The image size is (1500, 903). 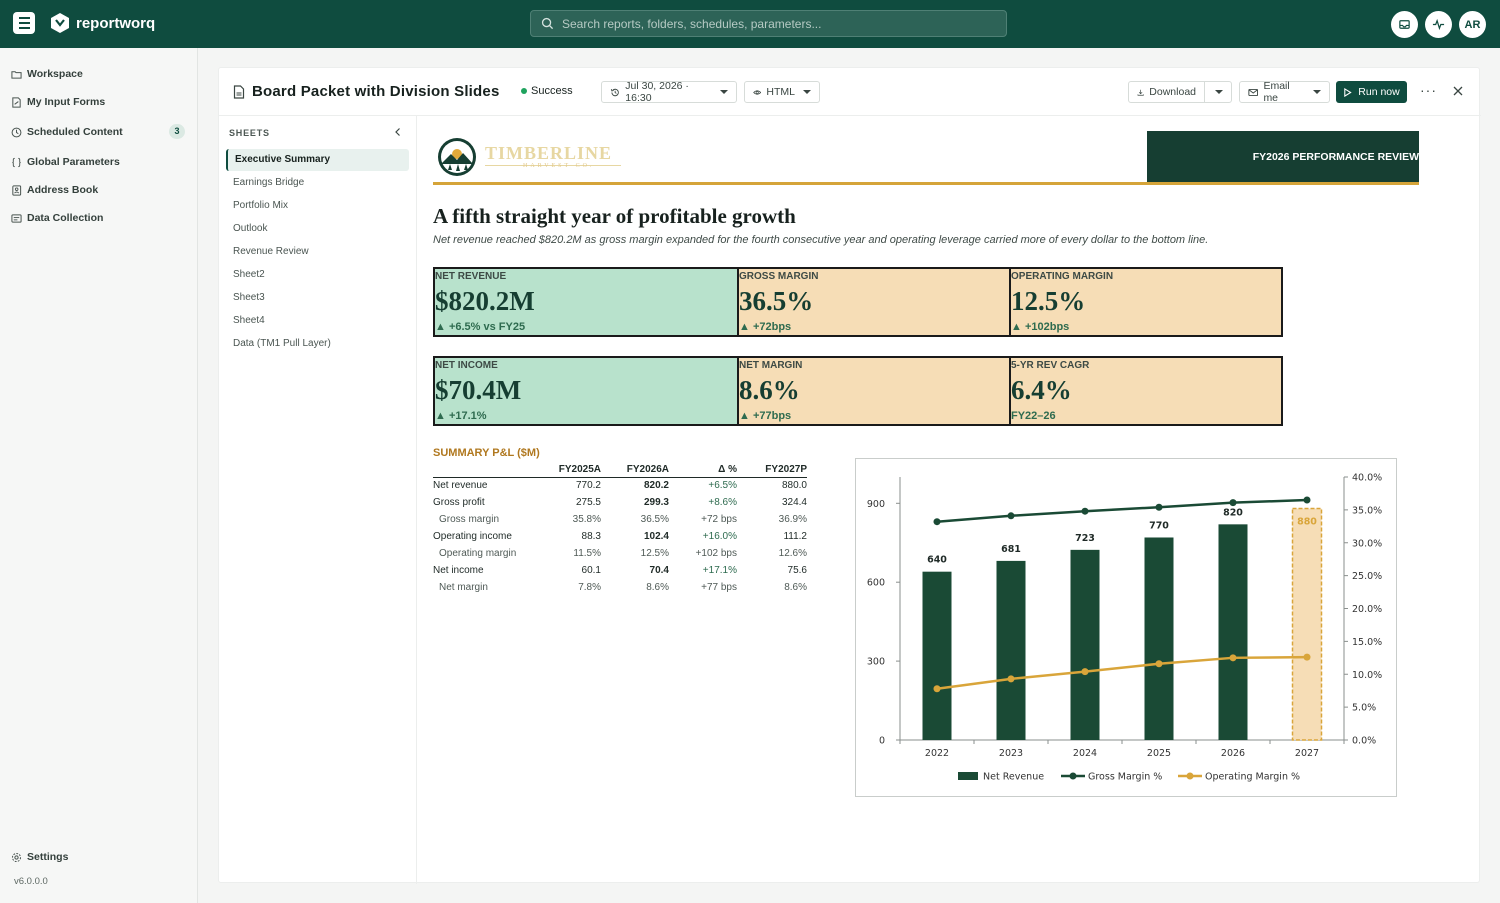 What do you see at coordinates (1159, 638) in the screenshot?
I see `bar-net-revenue-2025` at bounding box center [1159, 638].